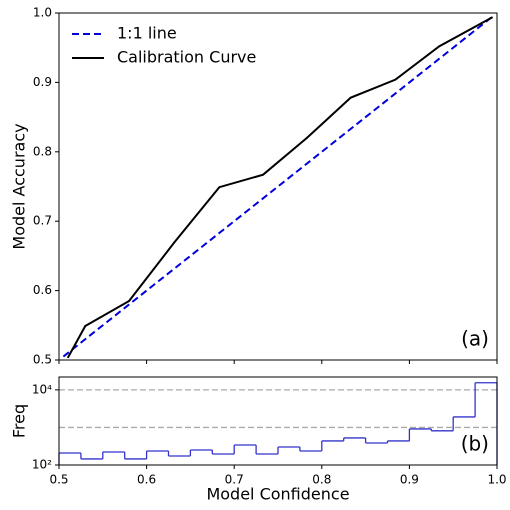 The height and width of the screenshot is (510, 510). I want to click on y-axis-label: Model Accuracy, so click(19, 186).